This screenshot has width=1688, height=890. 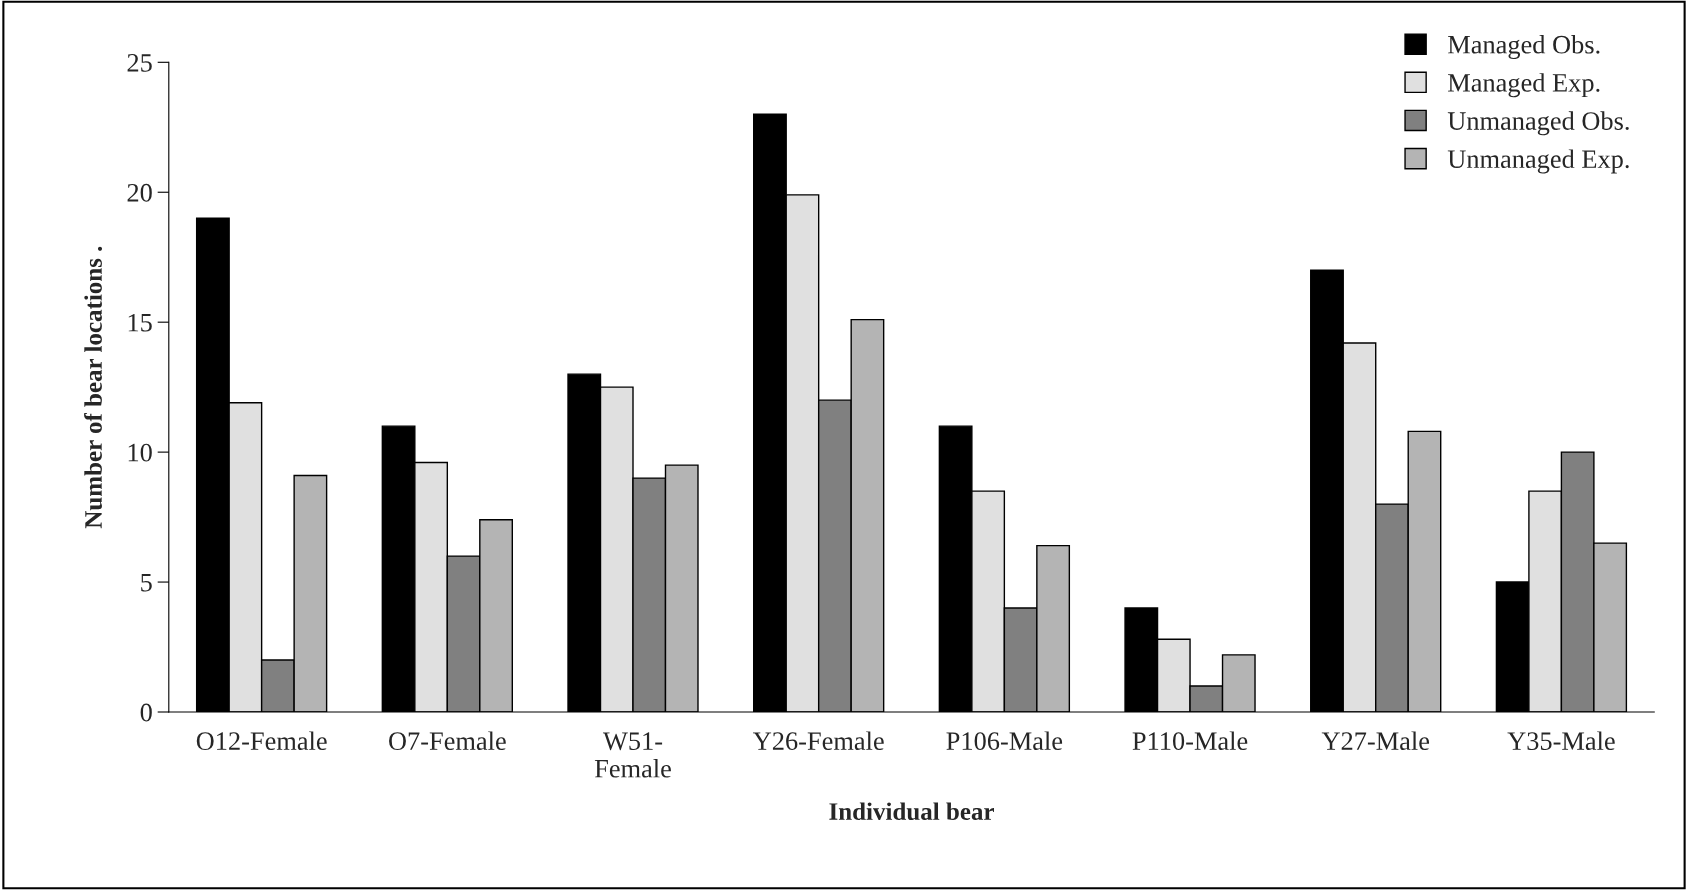 What do you see at coordinates (1538, 161) in the screenshot?
I see `legend-label: Unmanaged Exp.` at bounding box center [1538, 161].